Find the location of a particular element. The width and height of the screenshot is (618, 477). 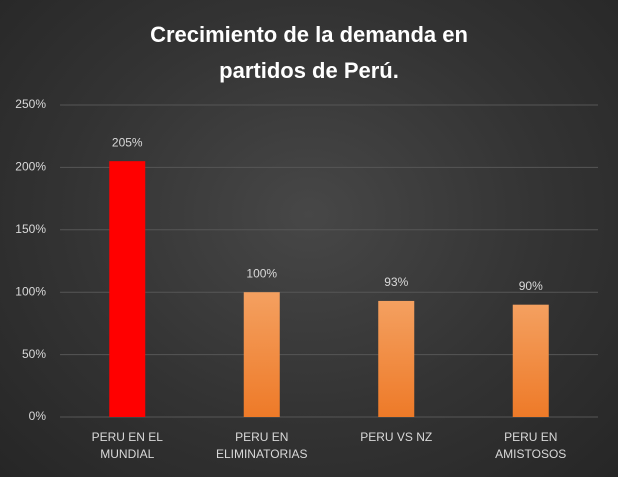

data-label: 93% is located at coordinates (396, 282).